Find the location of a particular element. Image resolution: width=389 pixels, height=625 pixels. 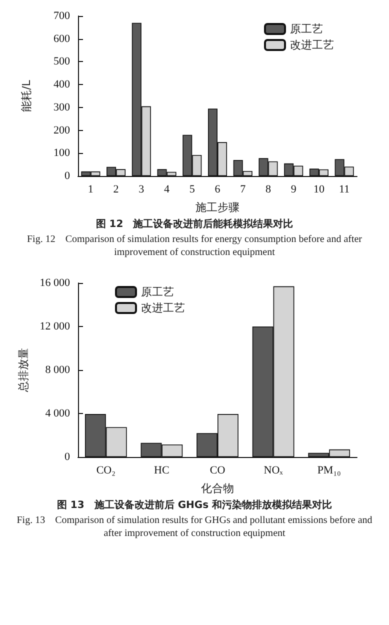

caption: 图 13 施工设备改进前后 GHGs 和污染物排放模拟结果对比 is located at coordinates (195, 505).